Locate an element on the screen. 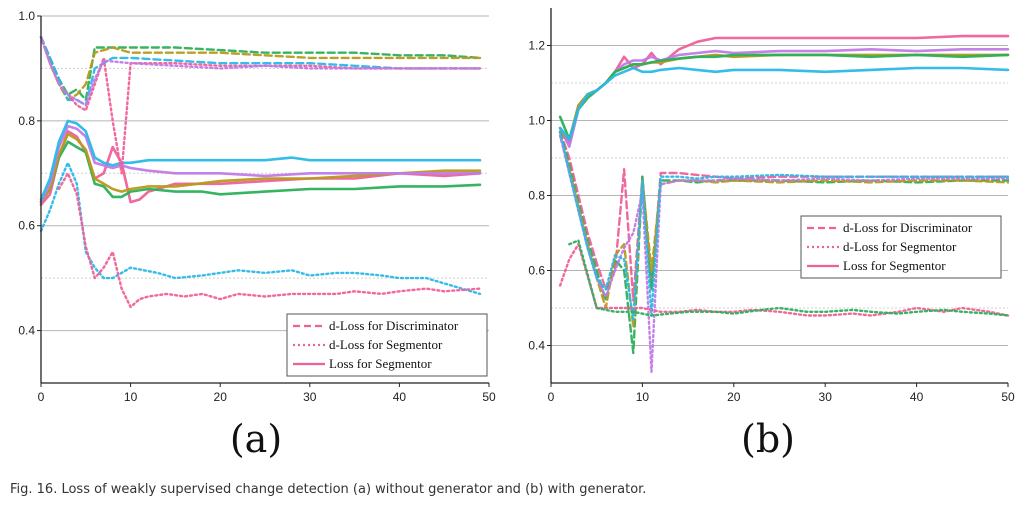 This screenshot has height=506, width=1027. series-line-dotted-green is located at coordinates (789, 278).